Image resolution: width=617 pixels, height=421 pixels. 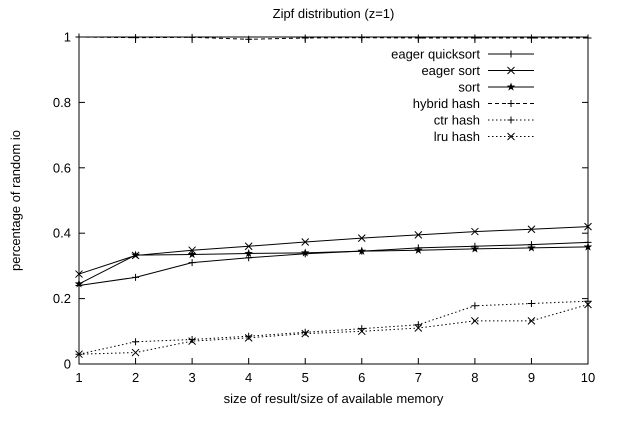 What do you see at coordinates (136, 377) in the screenshot?
I see `x-tick-label: 2` at bounding box center [136, 377].